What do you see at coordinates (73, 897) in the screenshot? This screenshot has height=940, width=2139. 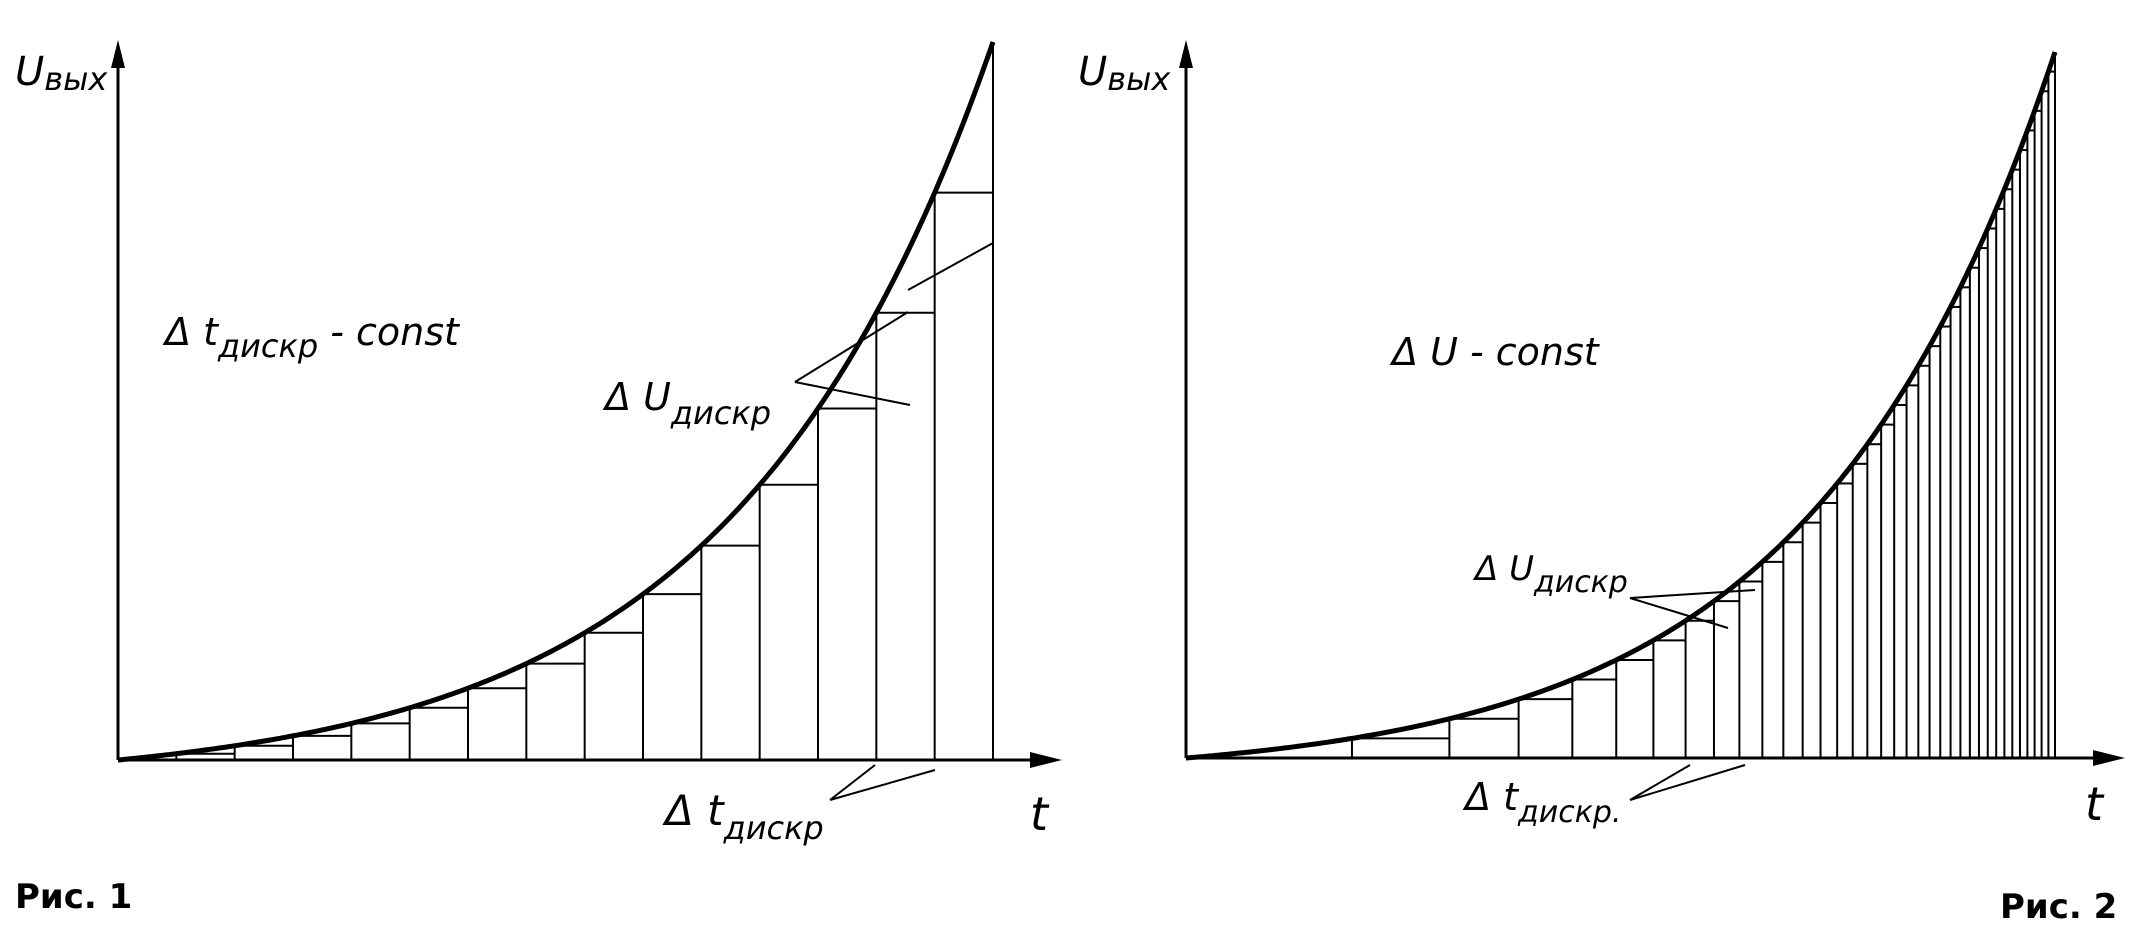 I see `fig1-caption: Рис. 1` at bounding box center [73, 897].